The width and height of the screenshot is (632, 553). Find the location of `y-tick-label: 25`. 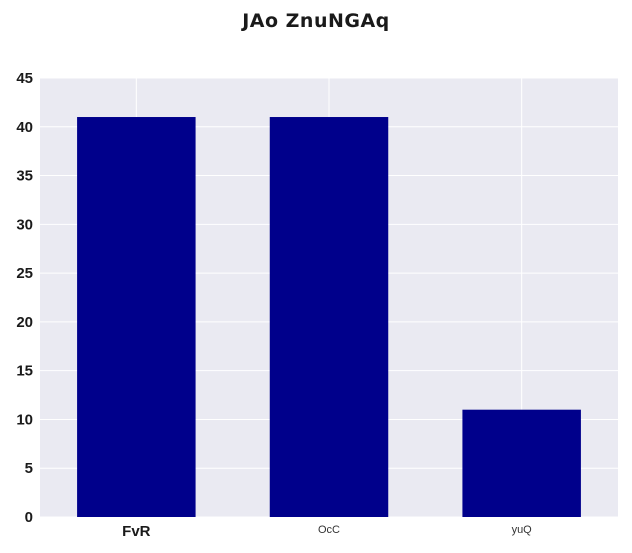

y-tick-label: 25 is located at coordinates (24, 273).